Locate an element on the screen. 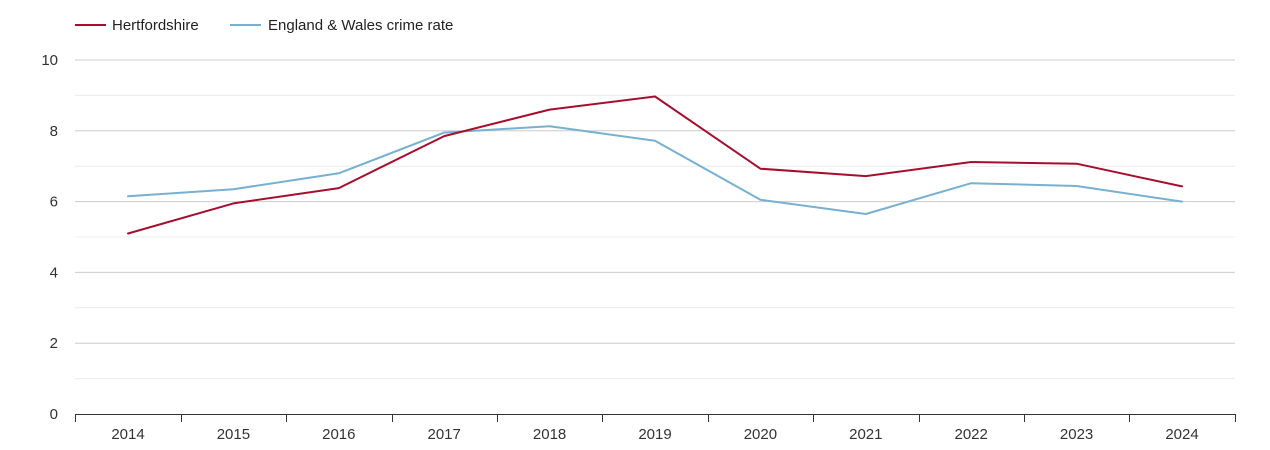  x-tick-label: 2021 is located at coordinates (865, 434).